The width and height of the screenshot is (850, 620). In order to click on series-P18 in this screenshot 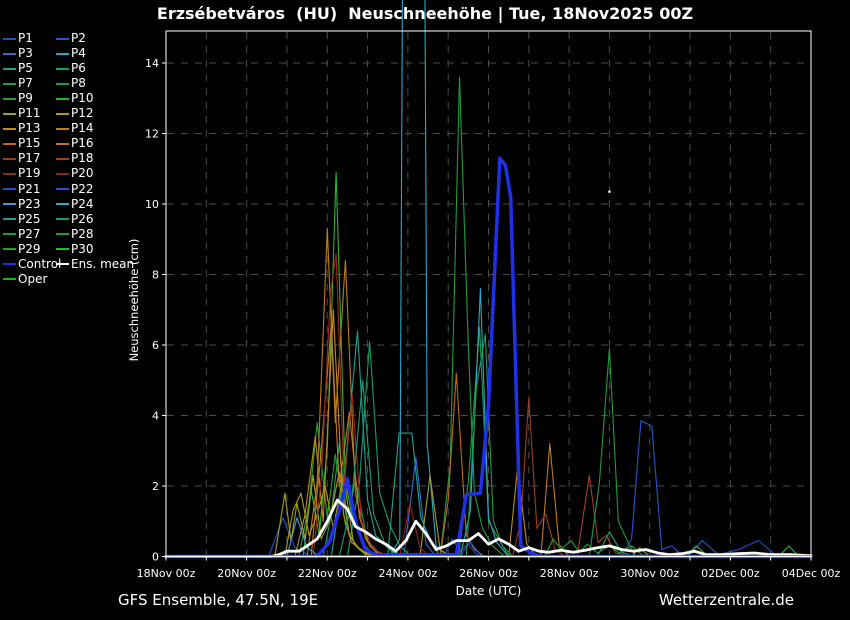, I will do `click(488, 516)`.